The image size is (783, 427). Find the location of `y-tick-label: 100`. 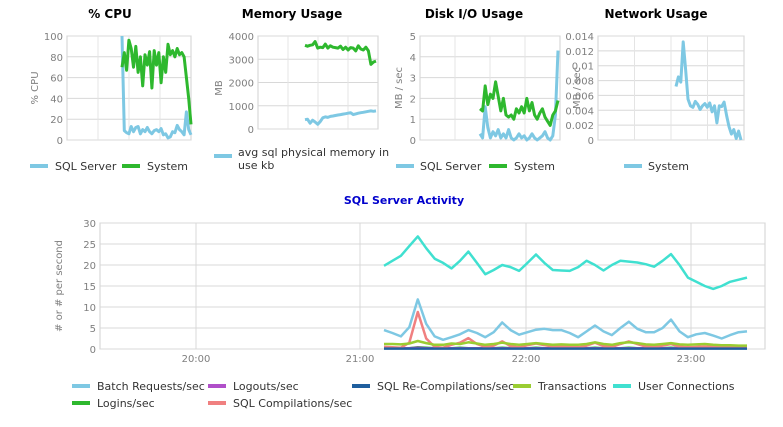

y-tick-label: 100 is located at coordinates (53, 37).